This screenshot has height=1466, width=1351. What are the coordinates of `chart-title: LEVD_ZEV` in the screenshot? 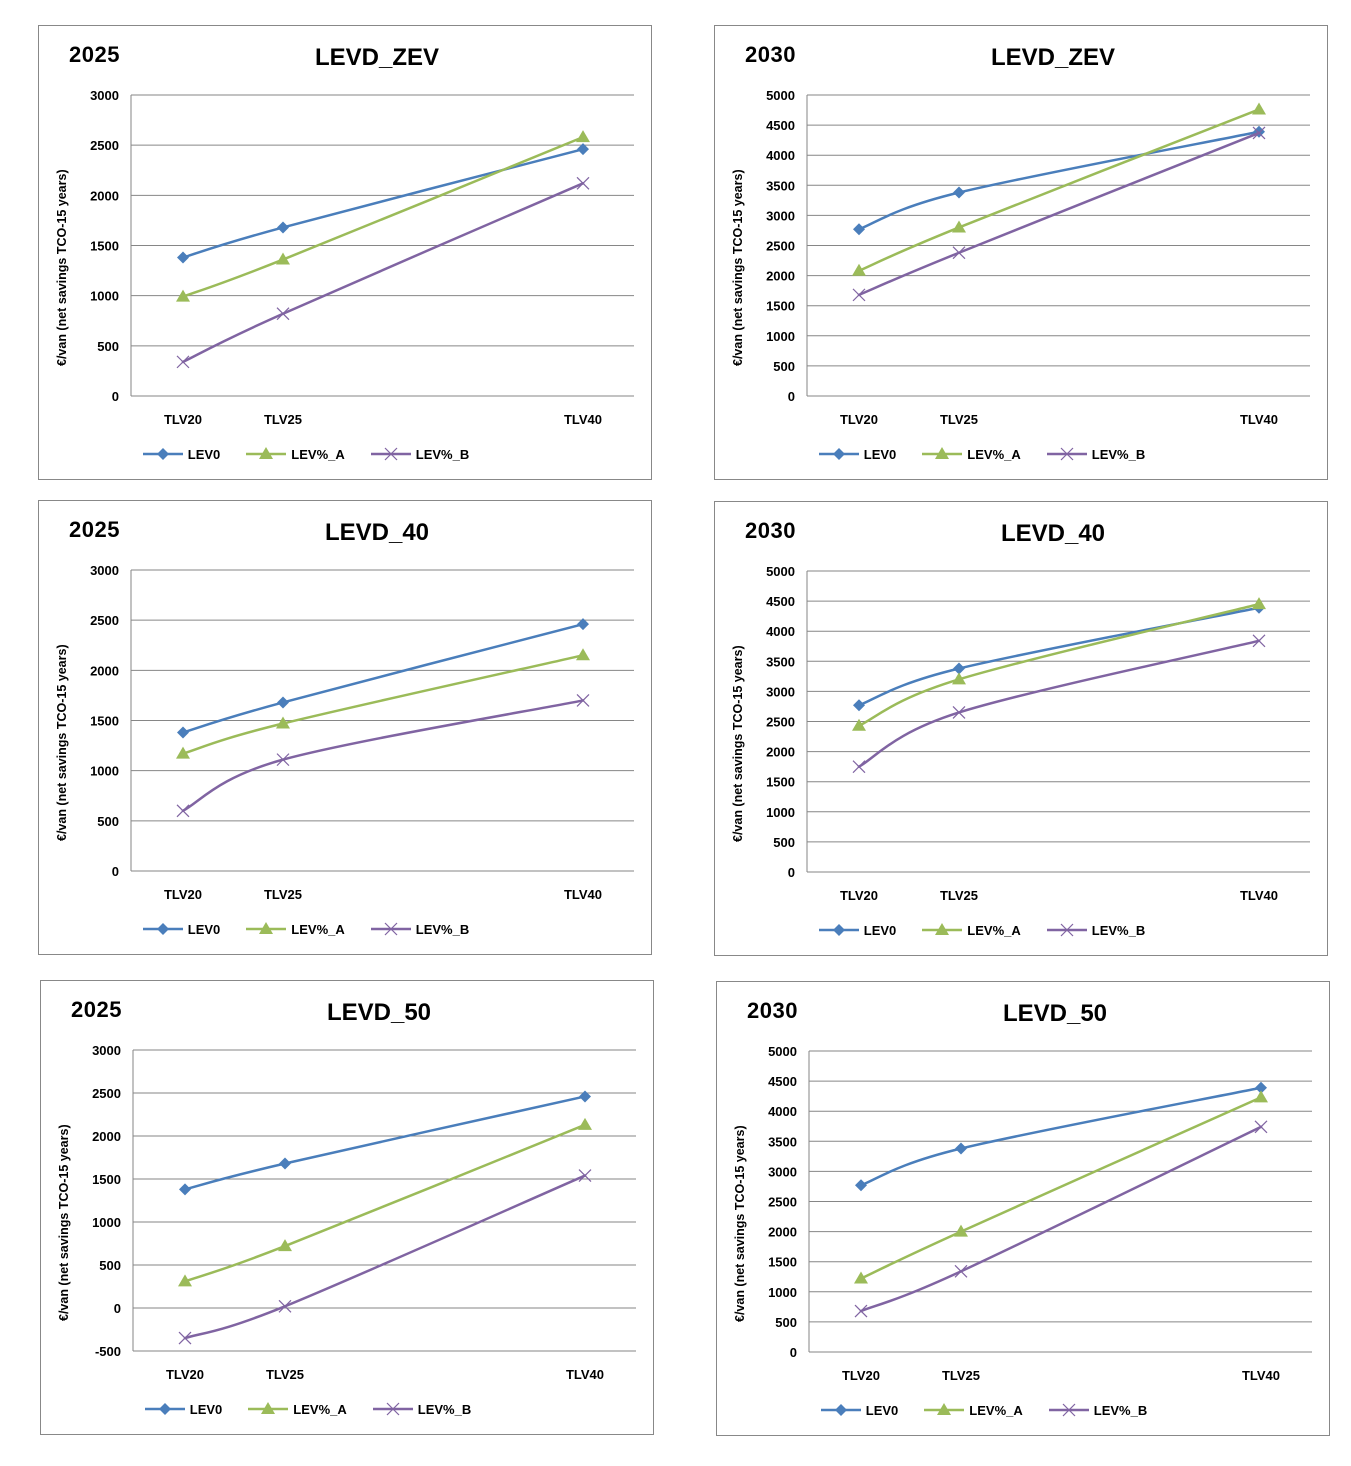 It's located at (1053, 57).